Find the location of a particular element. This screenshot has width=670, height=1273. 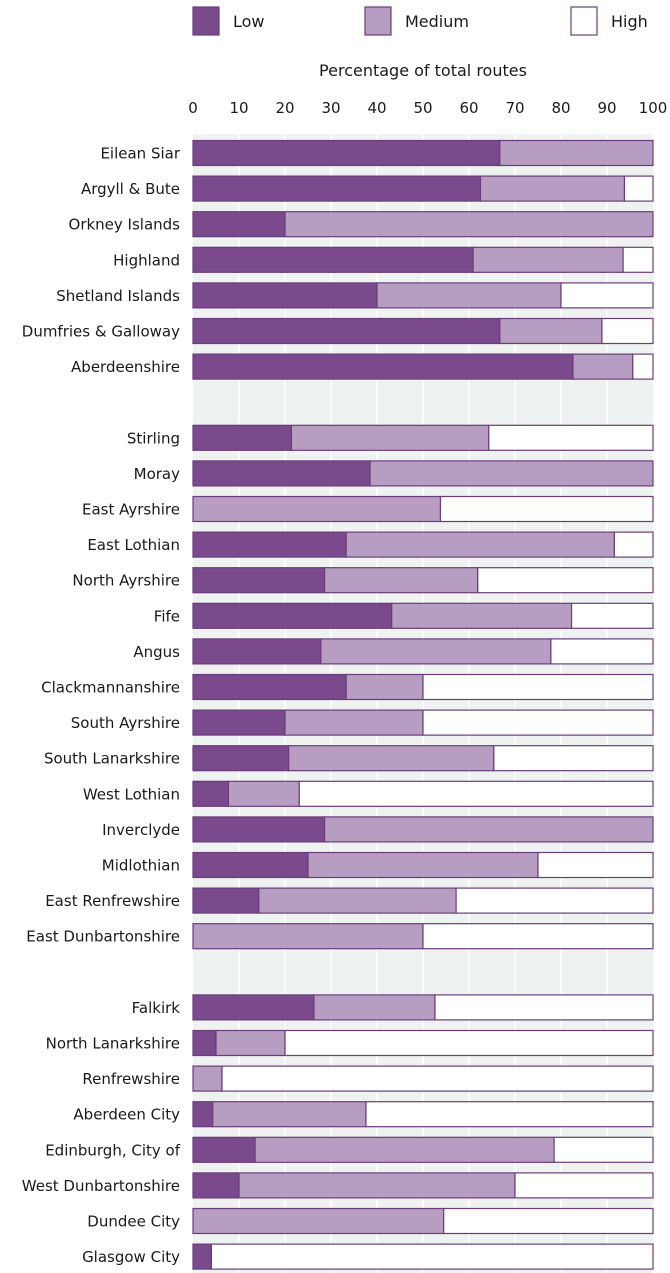

bar-argyll-and-bute-low is located at coordinates (337, 188).